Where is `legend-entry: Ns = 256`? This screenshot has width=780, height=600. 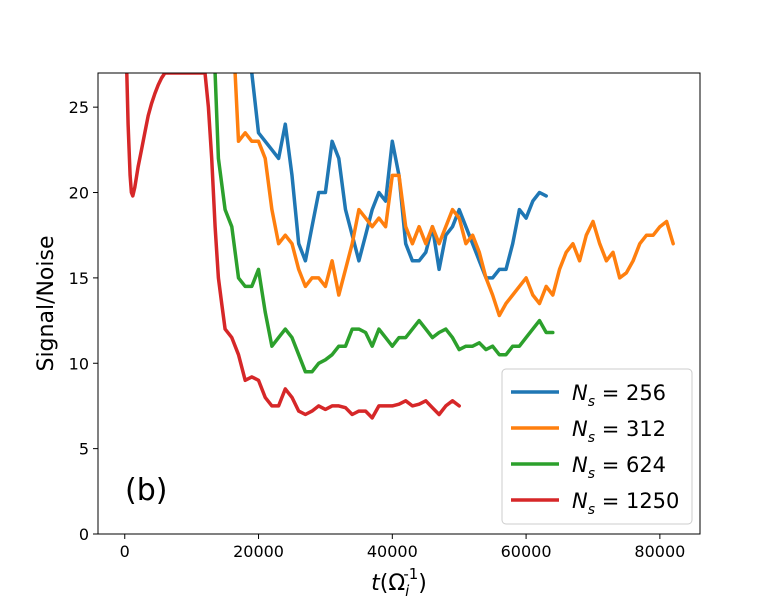
legend-entry: Ns = 256 is located at coordinates (619, 395).